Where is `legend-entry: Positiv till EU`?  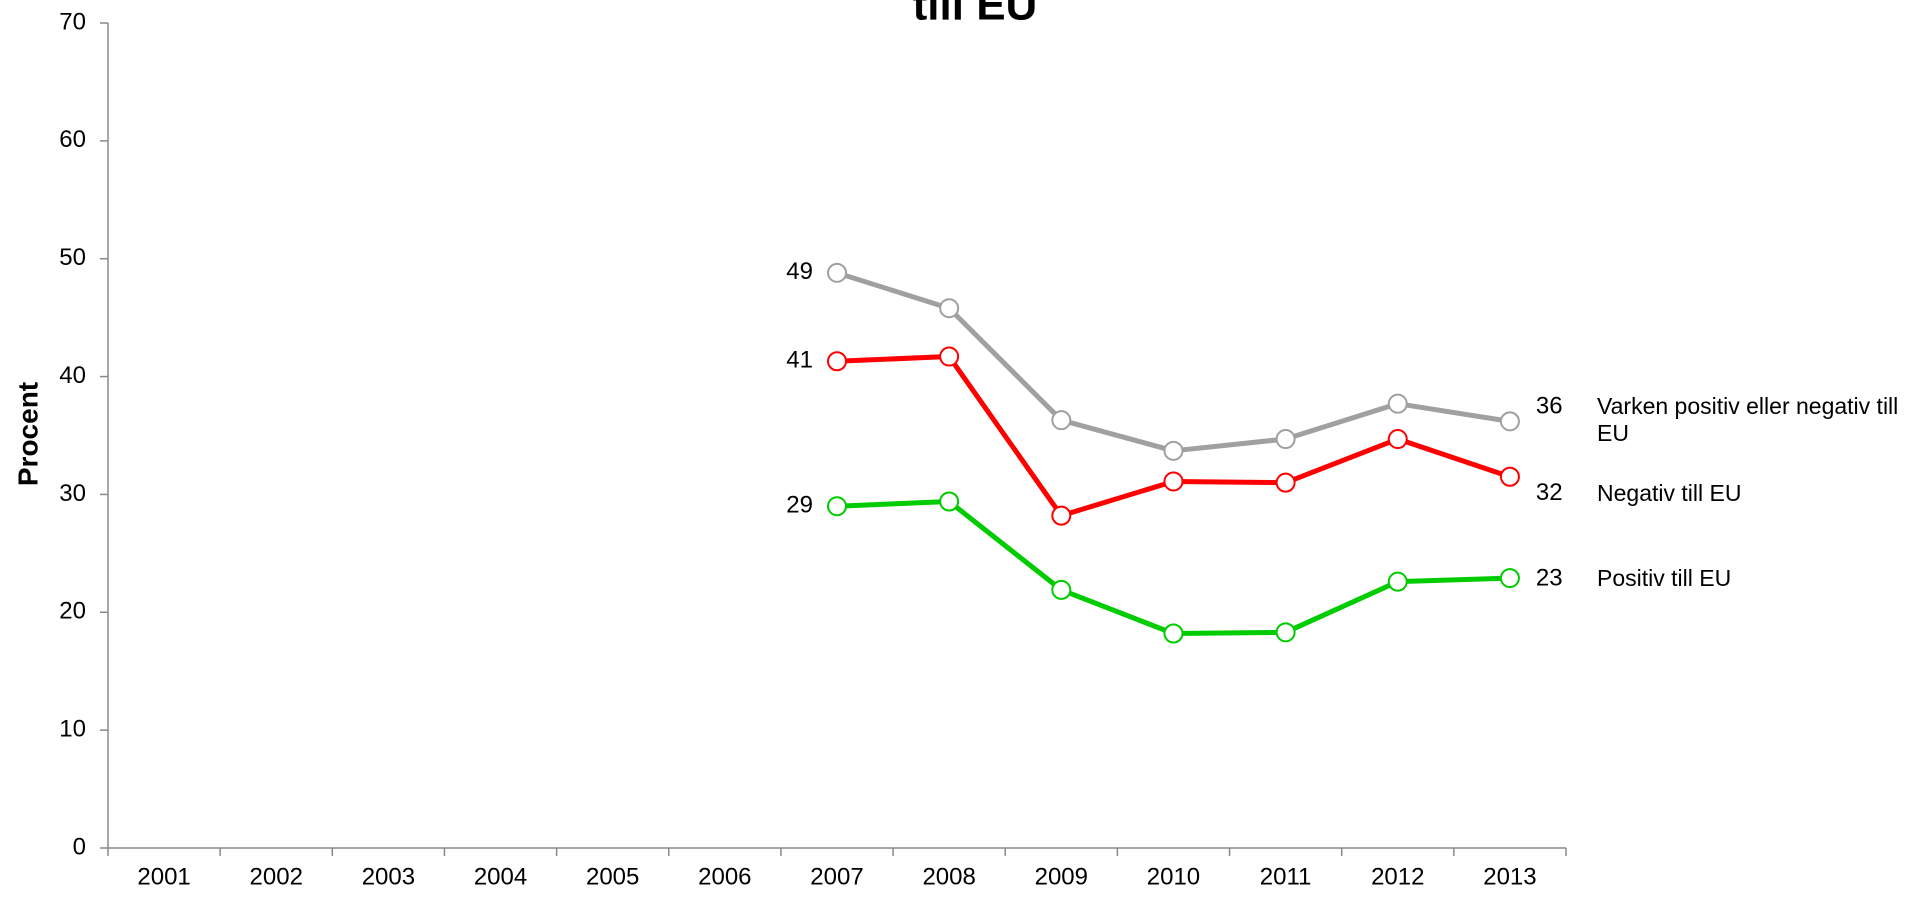 legend-entry: Positiv till EU is located at coordinates (1664, 578).